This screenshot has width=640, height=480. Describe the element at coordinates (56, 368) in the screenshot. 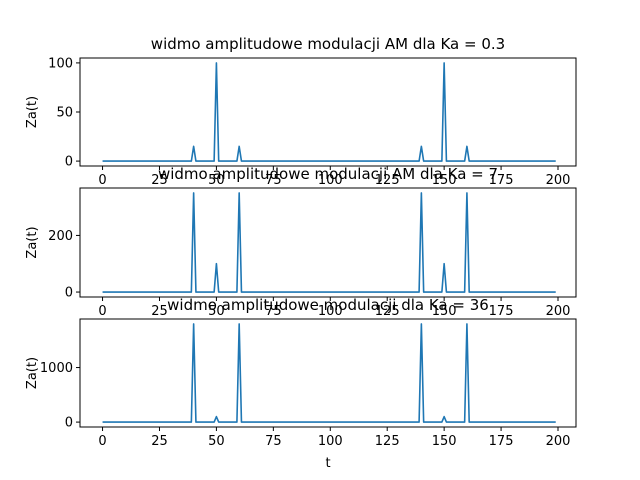

I see `y-tick-label: 1000` at that location.